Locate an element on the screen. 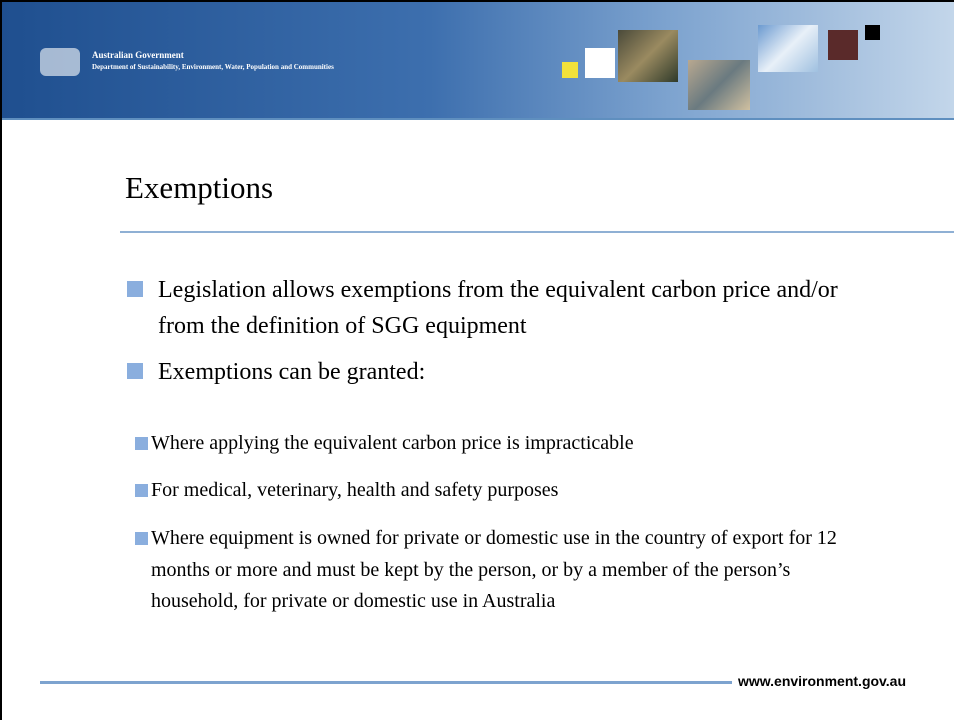  slide-title: Exemptions is located at coordinates (199, 187).